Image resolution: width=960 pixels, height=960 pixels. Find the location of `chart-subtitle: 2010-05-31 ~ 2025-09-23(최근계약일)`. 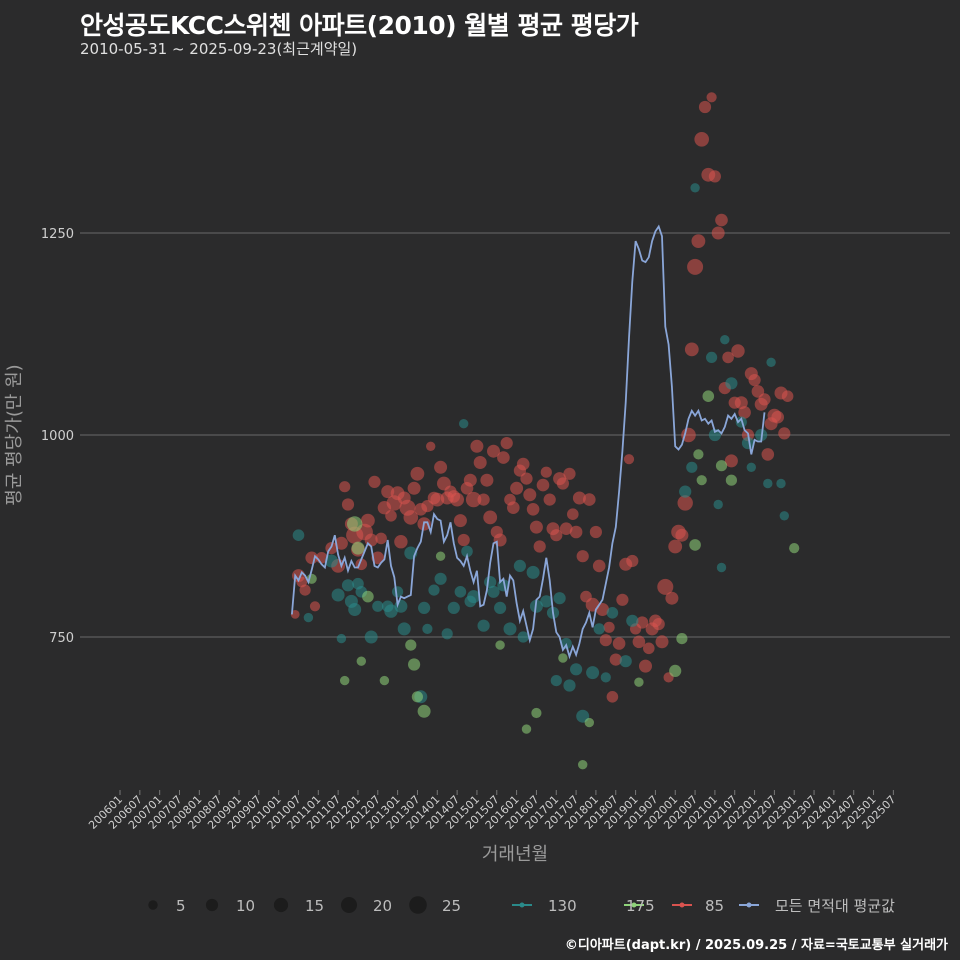

chart-subtitle: 2010-05-31 ~ 2025-09-23(최근계약일) is located at coordinates (219, 49).